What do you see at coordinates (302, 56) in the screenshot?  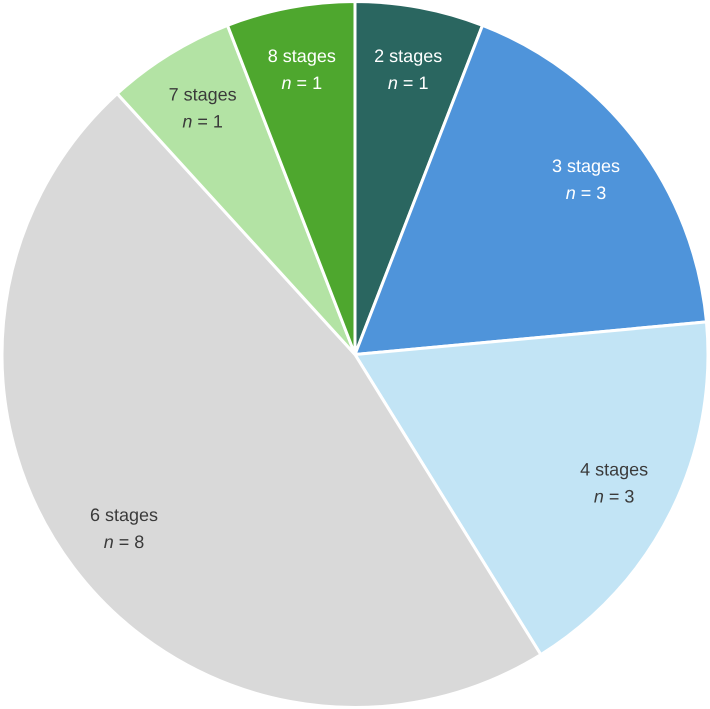 I see `slice-label: 8 stages` at bounding box center [302, 56].